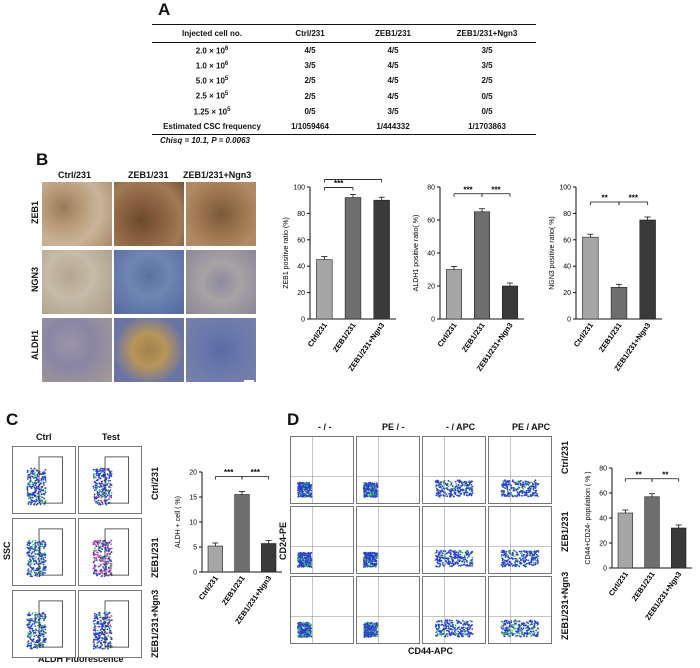  What do you see at coordinates (393, 127) in the screenshot?
I see `table-cell: 1/444332` at bounding box center [393, 127].